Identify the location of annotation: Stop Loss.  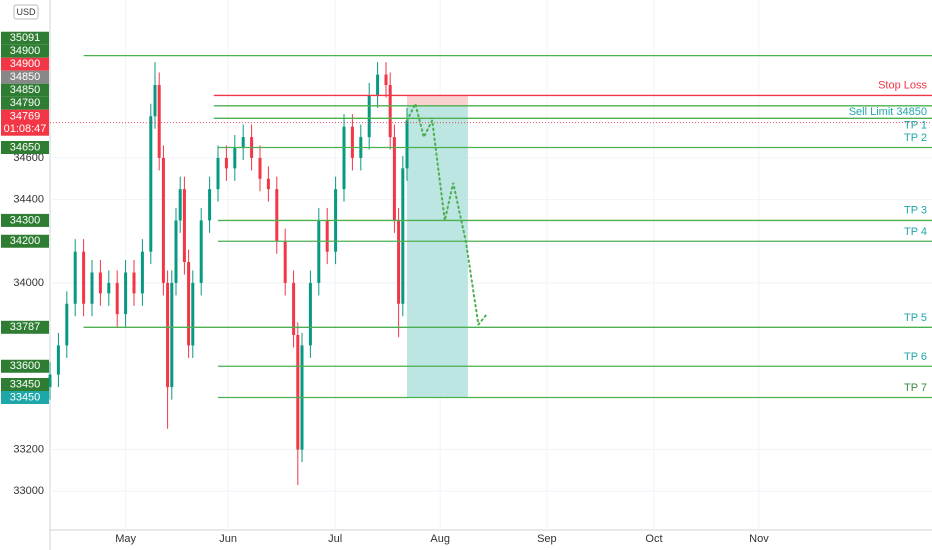
(902, 86).